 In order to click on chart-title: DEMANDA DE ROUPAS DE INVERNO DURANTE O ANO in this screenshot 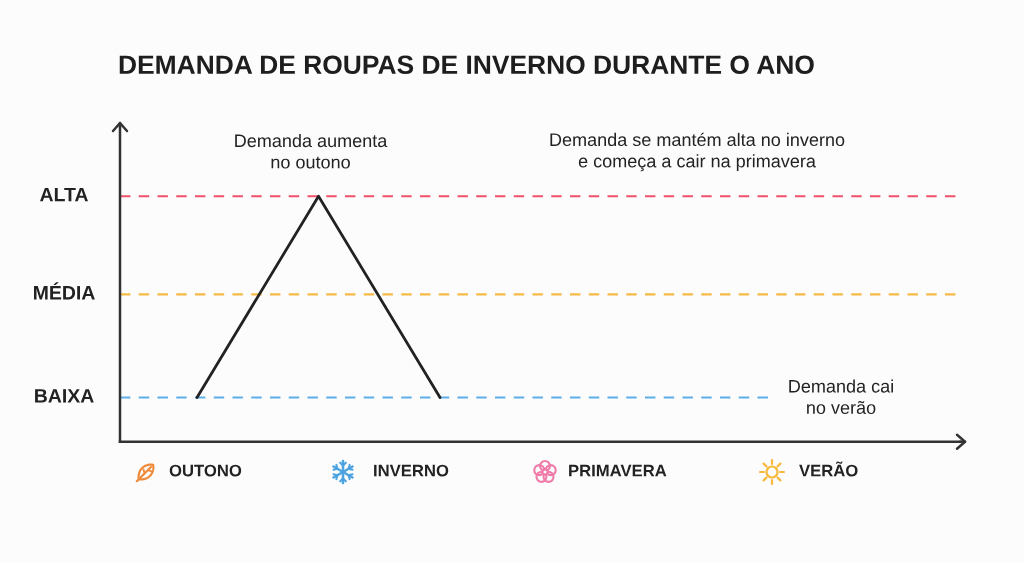, I will do `click(466, 65)`.